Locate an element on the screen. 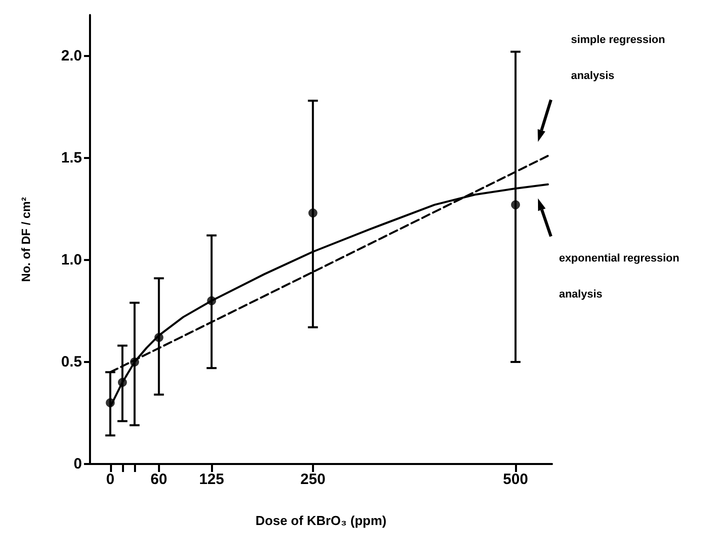 The height and width of the screenshot is (539, 714). text: exponential regression analysis is located at coordinates (619, 276).